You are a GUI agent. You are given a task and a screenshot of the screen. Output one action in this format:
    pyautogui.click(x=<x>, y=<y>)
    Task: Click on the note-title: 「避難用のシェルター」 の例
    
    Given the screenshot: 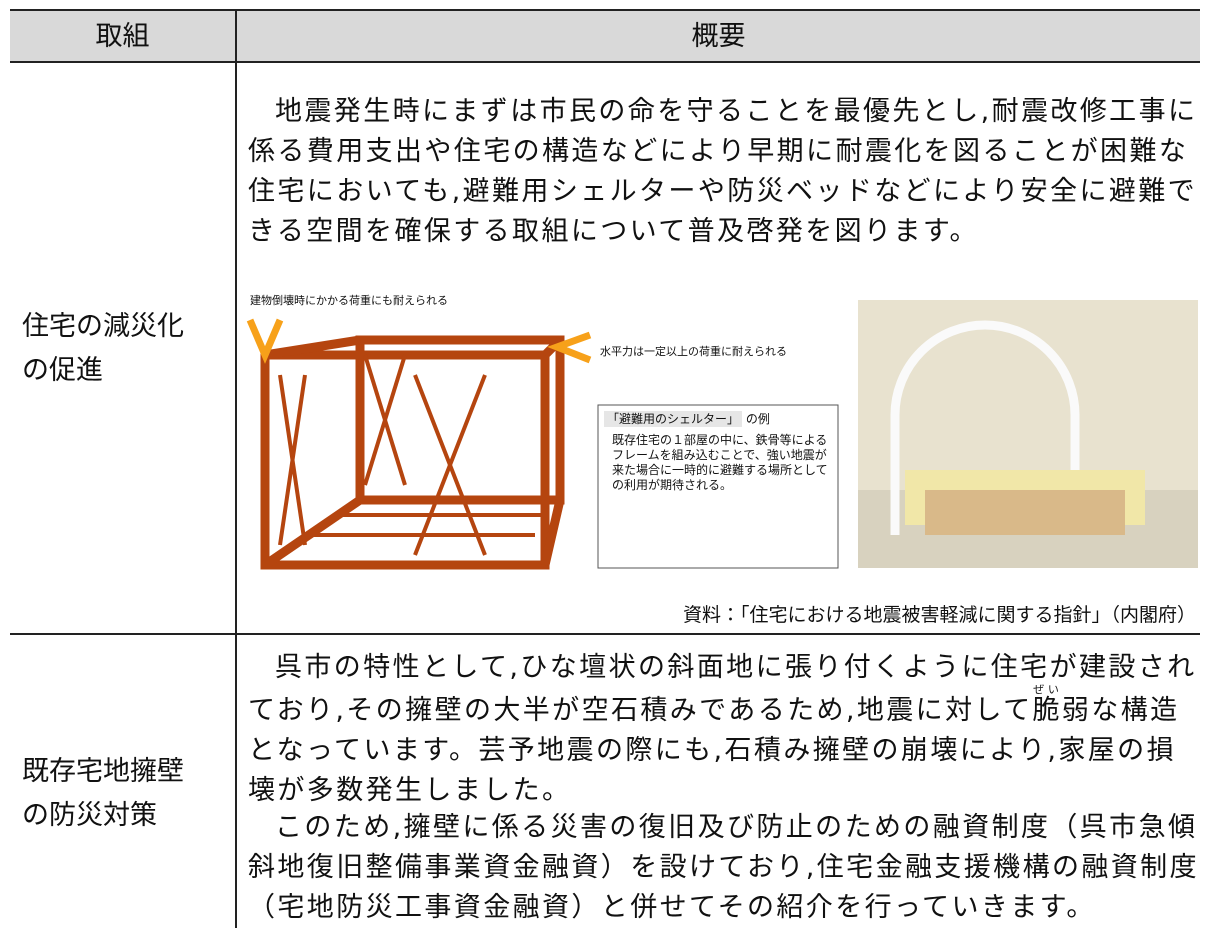 What is the action you would take?
    pyautogui.click(x=687, y=418)
    